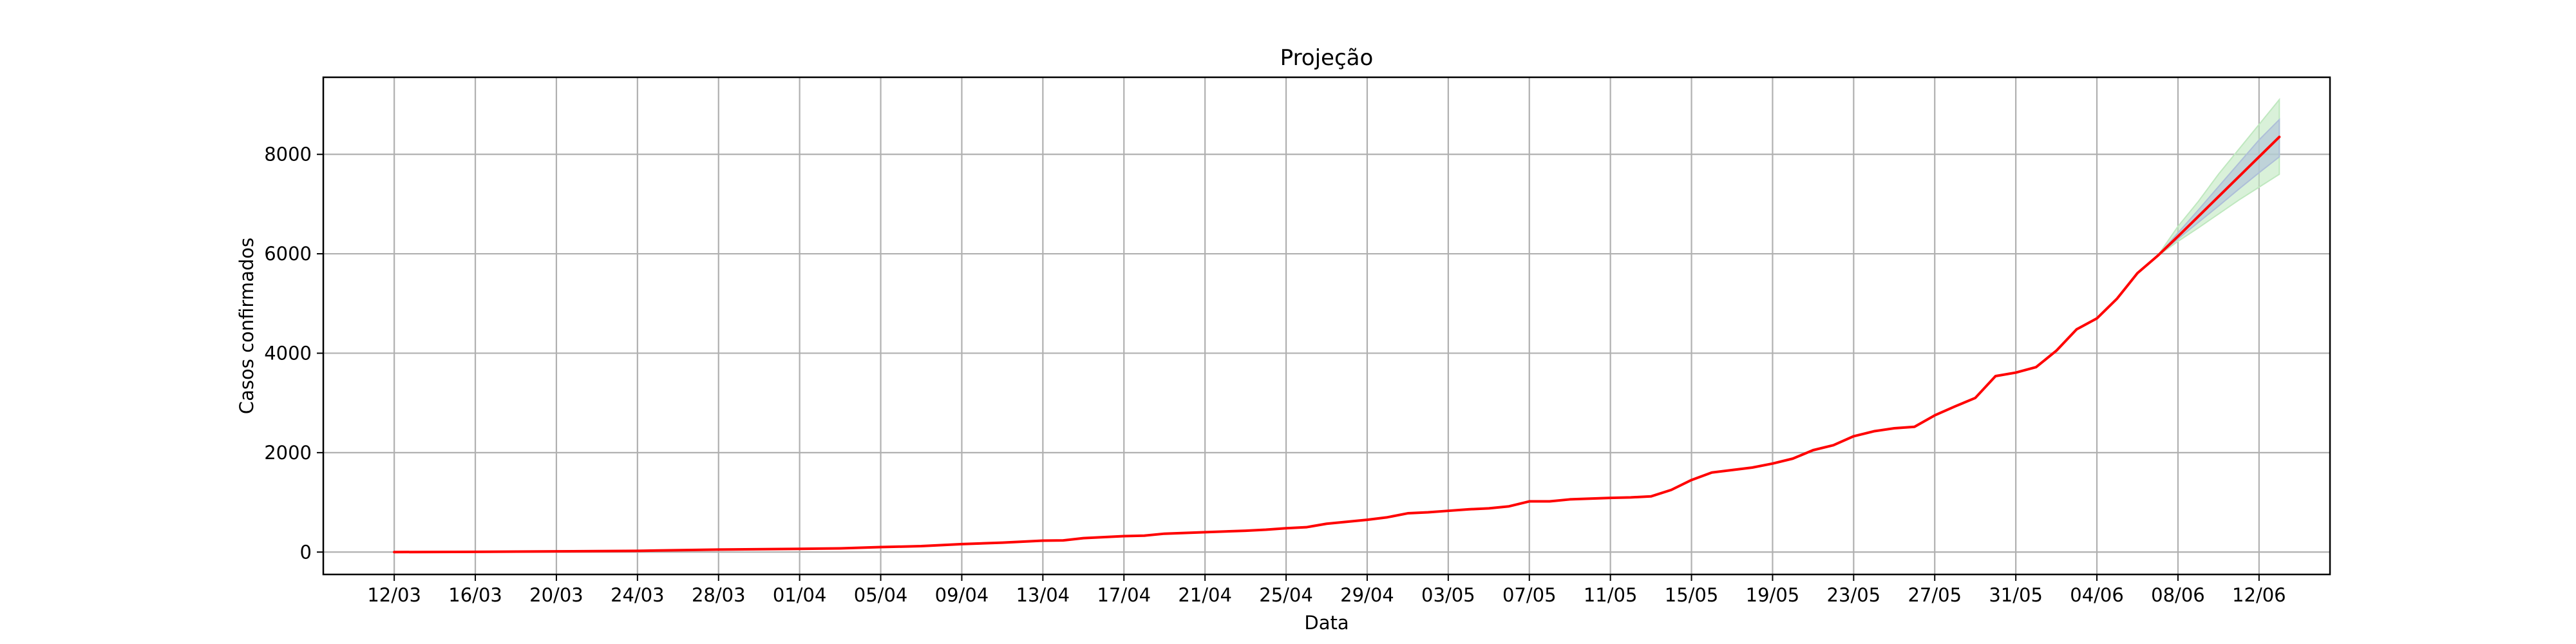 This screenshot has height=644, width=2576. What do you see at coordinates (962, 595) in the screenshot?
I see `x-tick-label: 09/04` at bounding box center [962, 595].